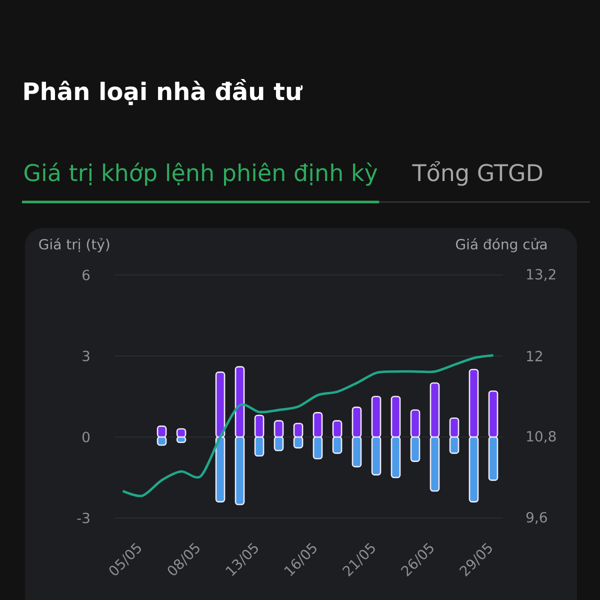 The image size is (600, 600). Describe the element at coordinates (534, 356) in the screenshot. I see `y2-tick-label: 12` at that location.